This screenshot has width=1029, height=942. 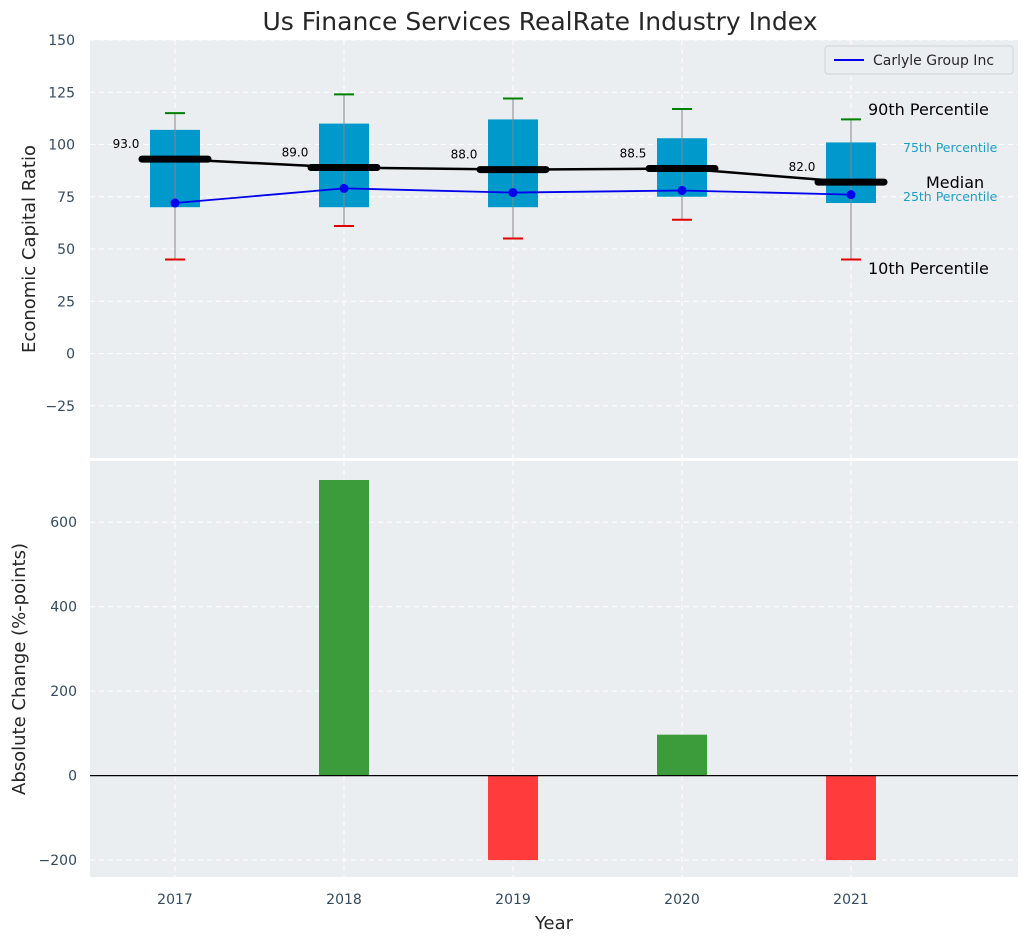 What do you see at coordinates (950, 147) in the screenshot?
I see `annotation-p75: 75th Percentile` at bounding box center [950, 147].